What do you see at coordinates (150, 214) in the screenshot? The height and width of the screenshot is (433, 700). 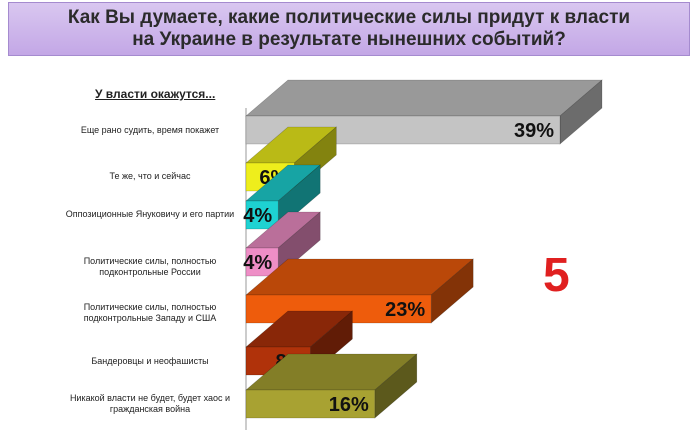 I see `category-label: Оппозиционные Януковичу и его партии` at bounding box center [150, 214].